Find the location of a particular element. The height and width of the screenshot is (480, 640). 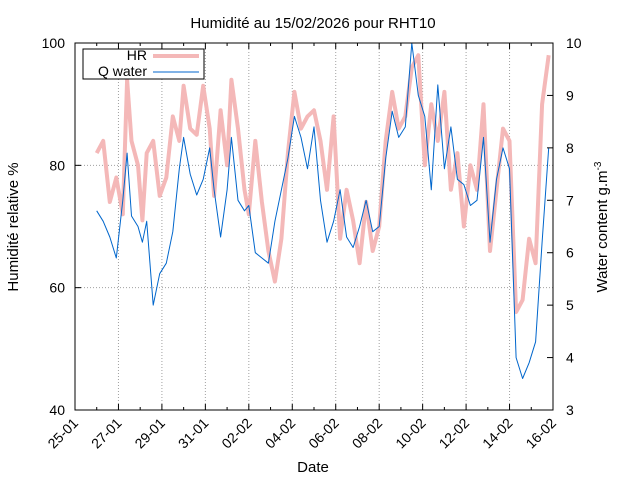

y-right-tick-label: 5 is located at coordinates (570, 305).